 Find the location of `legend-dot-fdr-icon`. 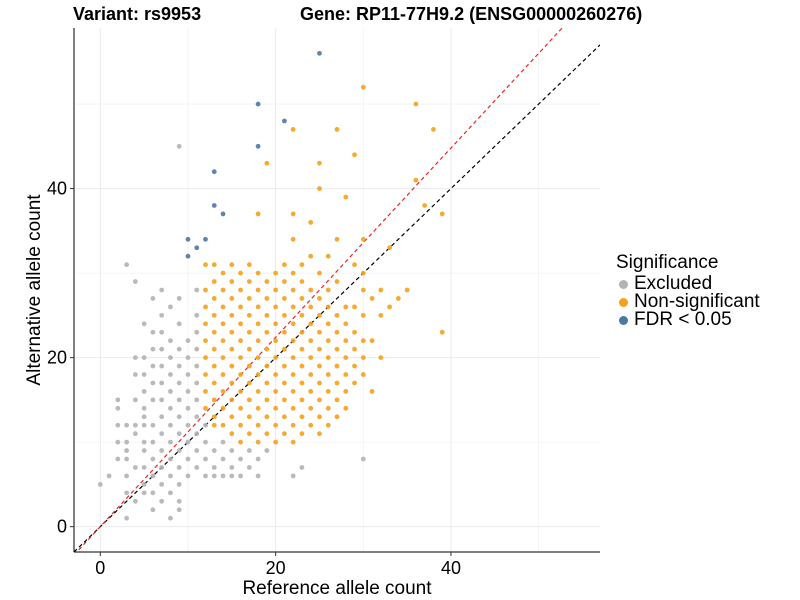

legend-dot-fdr-icon is located at coordinates (623, 320).